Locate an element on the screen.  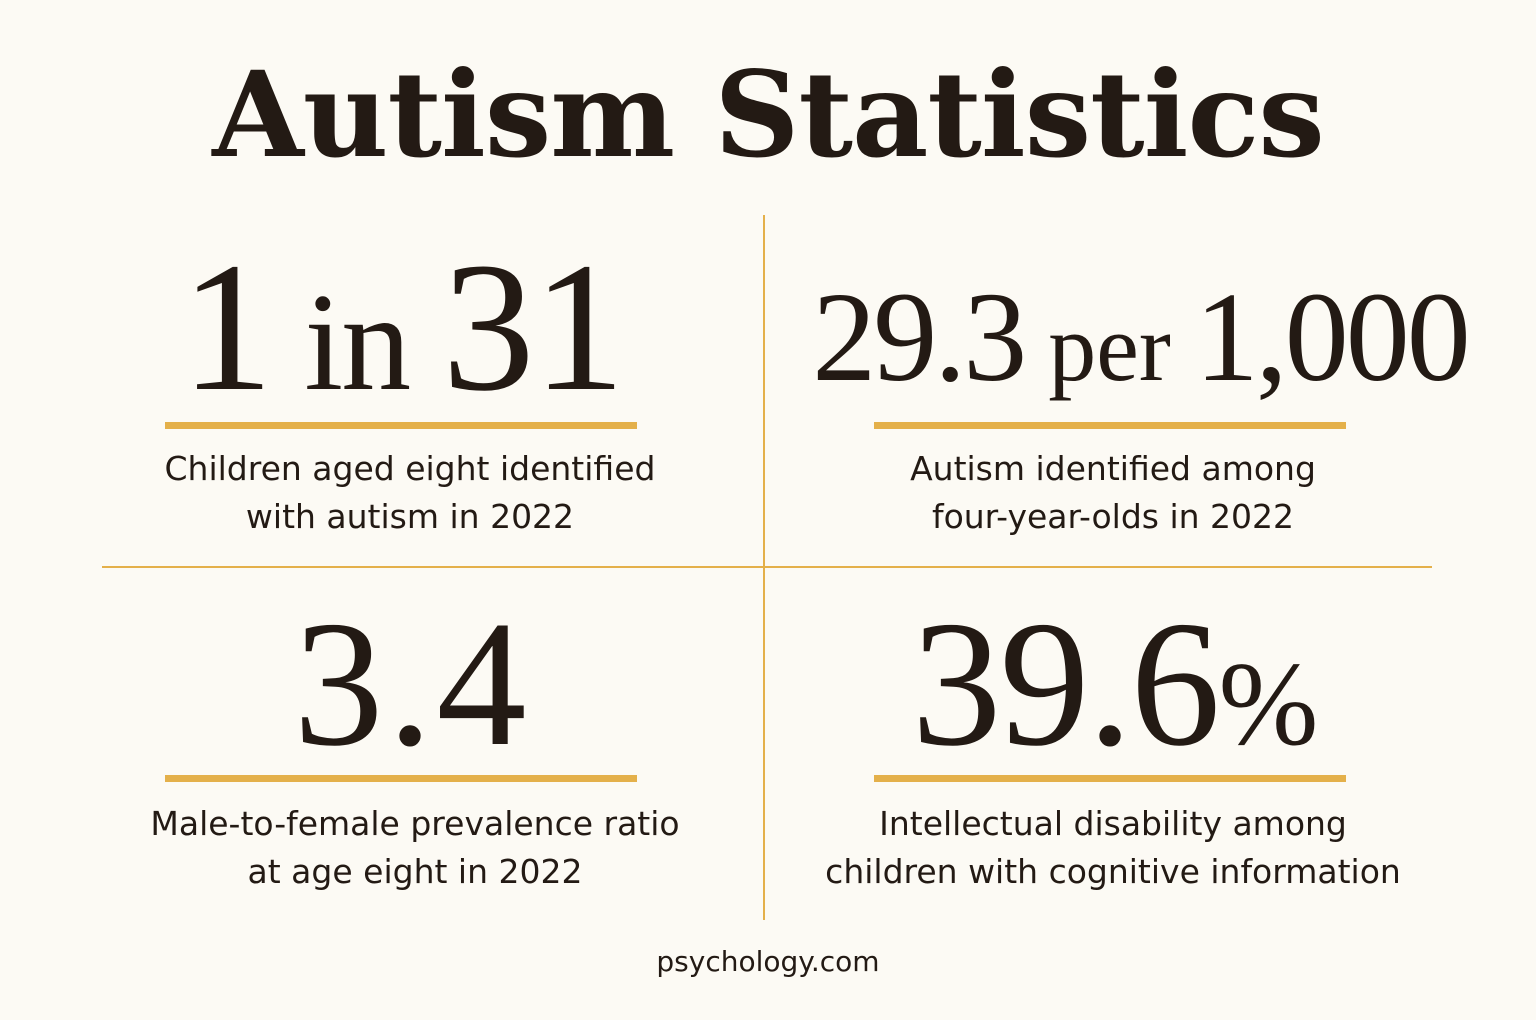
stat-value-sex-ratio: 3.4 is located at coordinates (412, 684).